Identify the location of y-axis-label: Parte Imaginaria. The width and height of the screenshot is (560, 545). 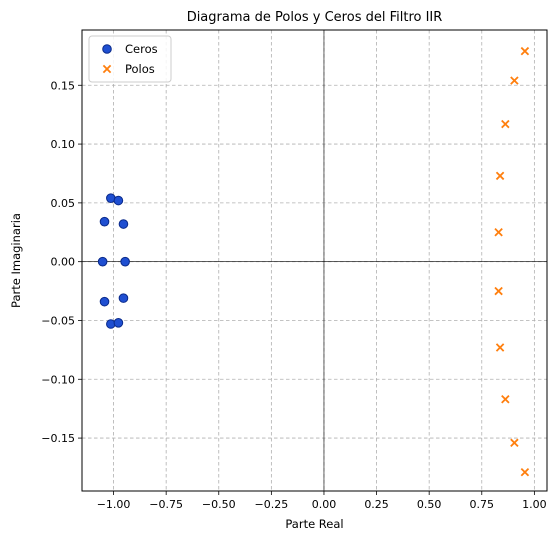
(16, 260).